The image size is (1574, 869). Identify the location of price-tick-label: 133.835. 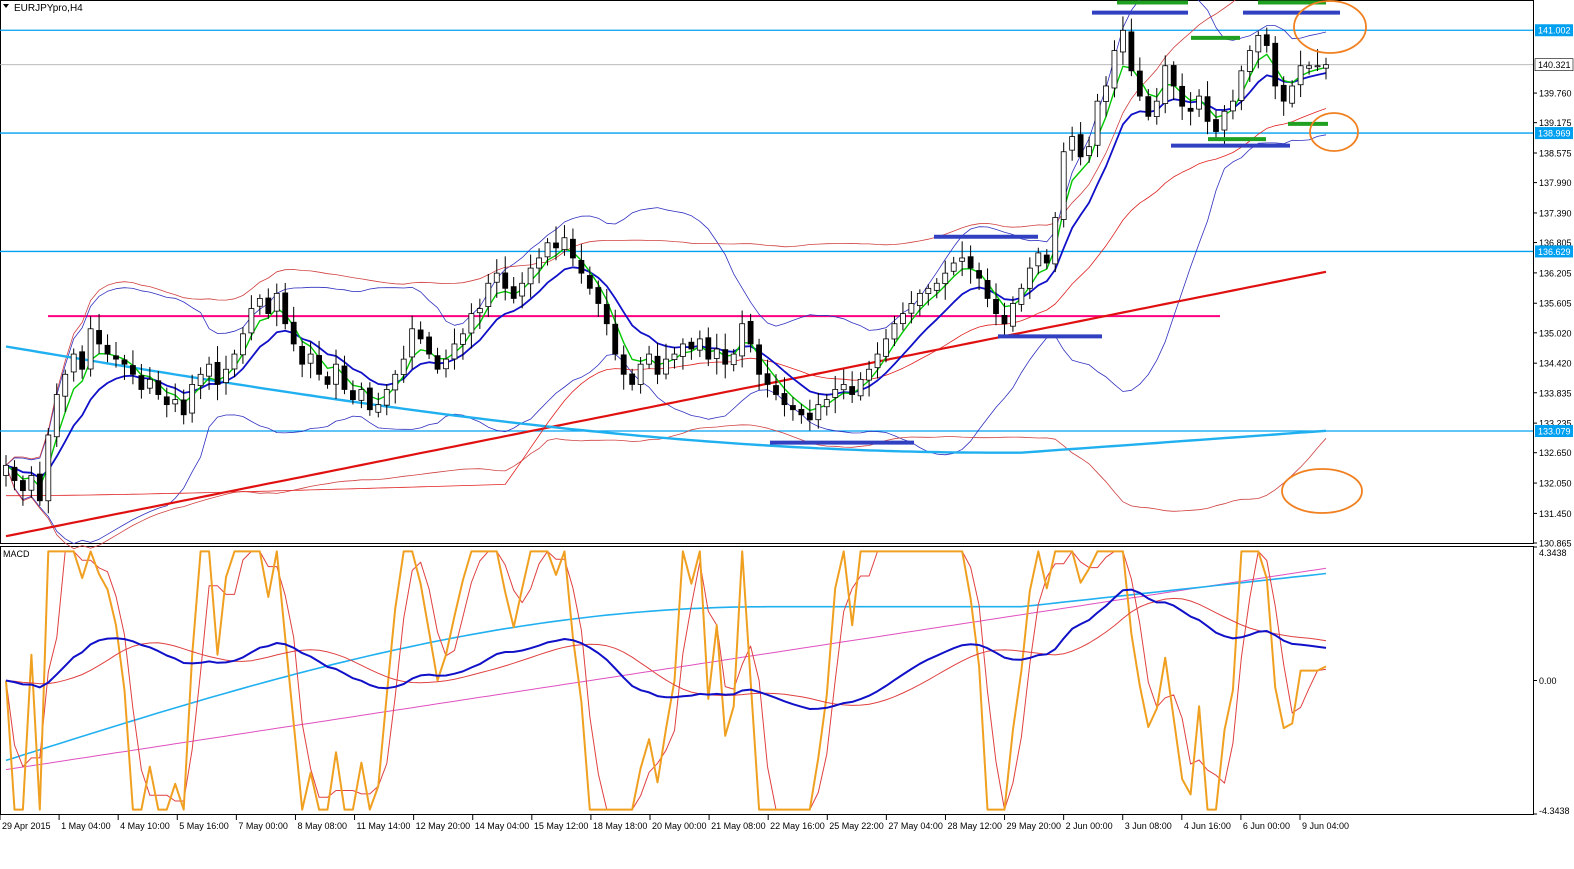
(1555, 393).